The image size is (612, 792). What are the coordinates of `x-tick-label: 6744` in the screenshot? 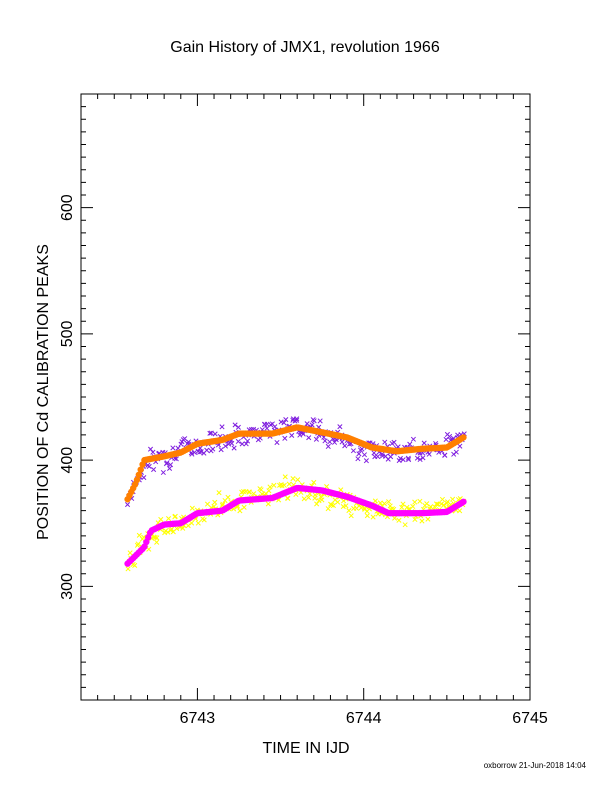 It's located at (364, 718).